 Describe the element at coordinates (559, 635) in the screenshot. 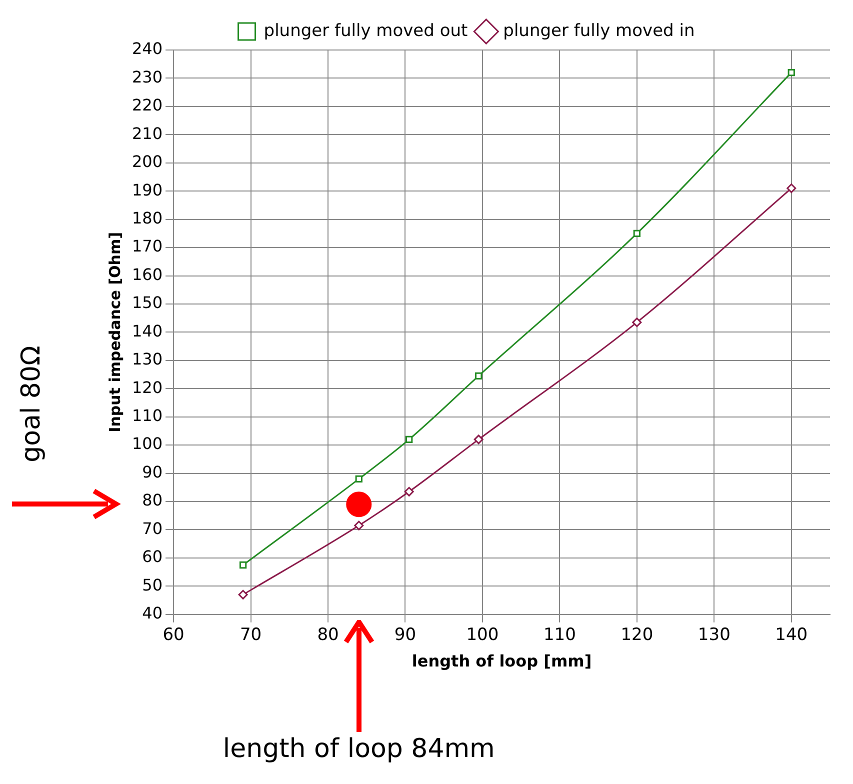

I see `x-tick-label: 110` at that location.